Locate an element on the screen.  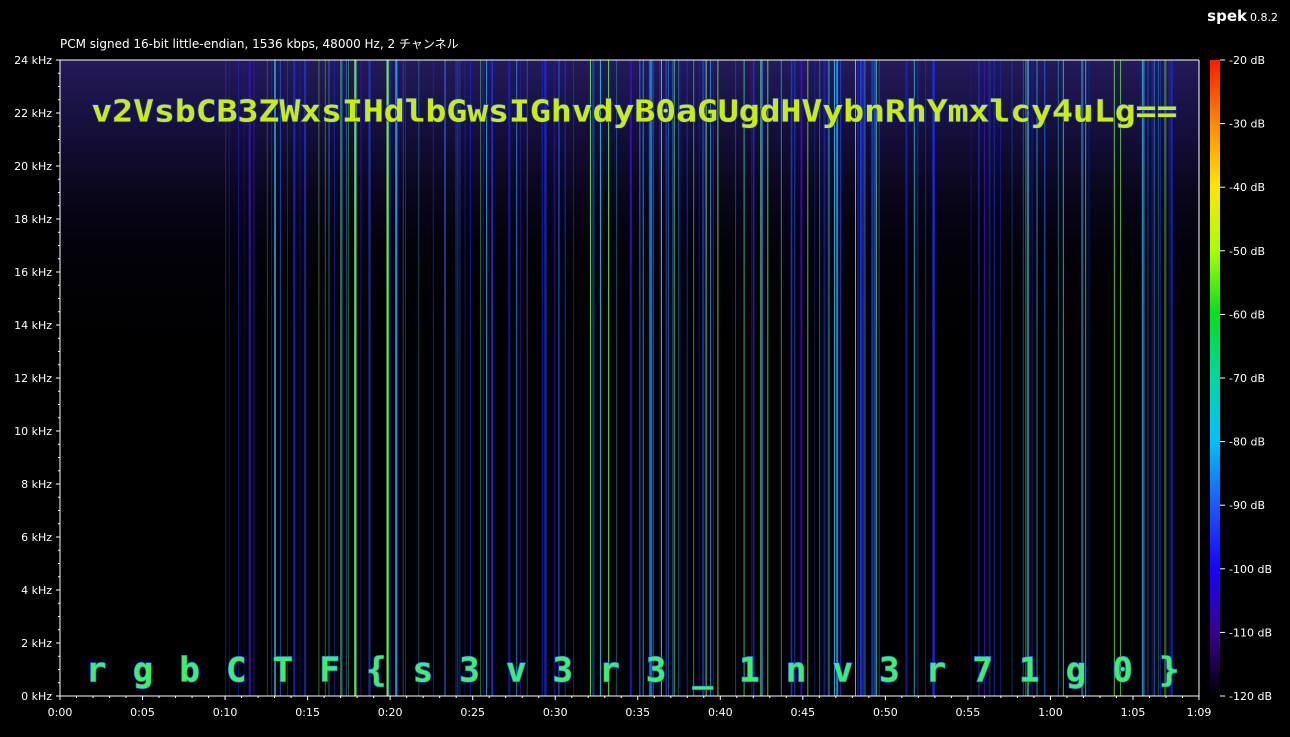
embedded-flag-char: 3 is located at coordinates (469, 671).